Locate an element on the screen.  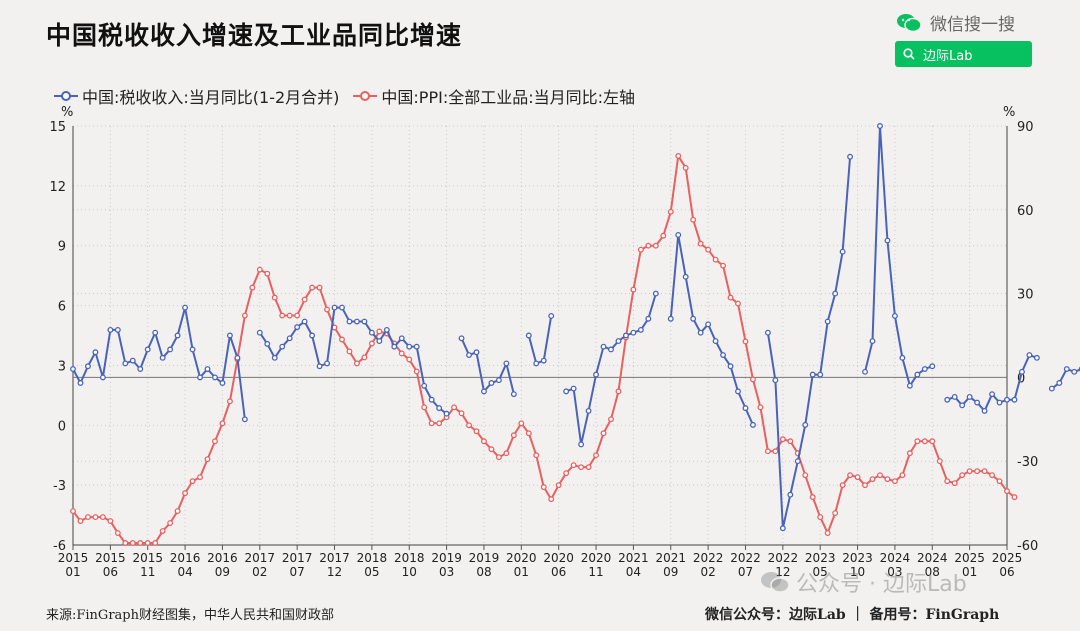
x-tick-year: 2019 is located at coordinates (446, 558).